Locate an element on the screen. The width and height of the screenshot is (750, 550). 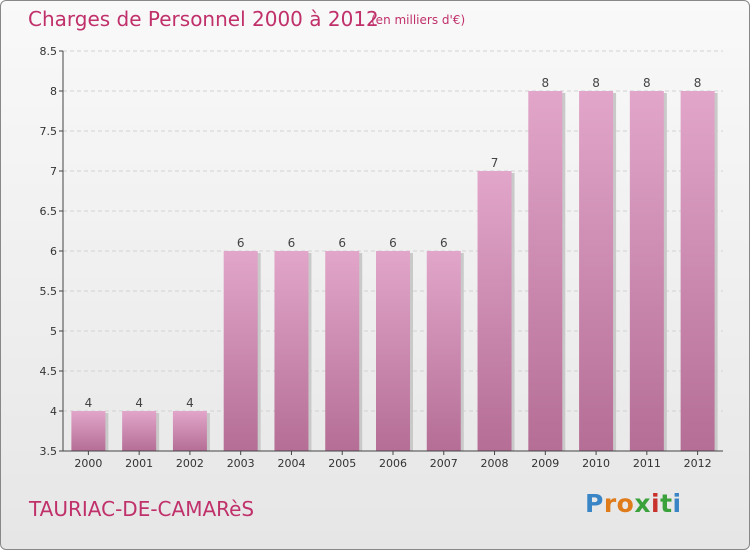
chart-title: Charges de Personnel 2000 à 2012 is located at coordinates (203, 19).